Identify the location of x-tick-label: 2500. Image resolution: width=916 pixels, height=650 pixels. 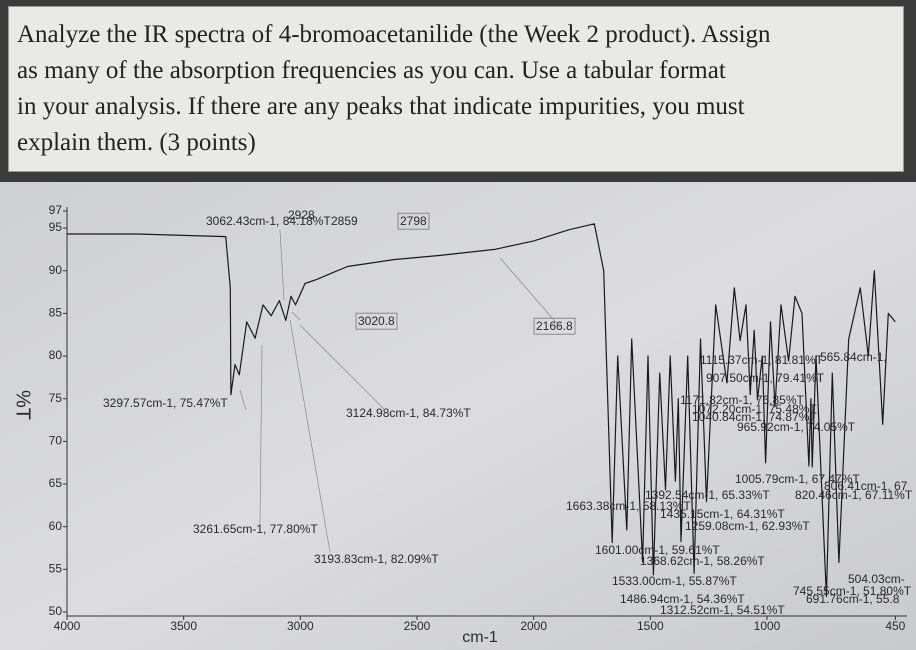
(417, 626).